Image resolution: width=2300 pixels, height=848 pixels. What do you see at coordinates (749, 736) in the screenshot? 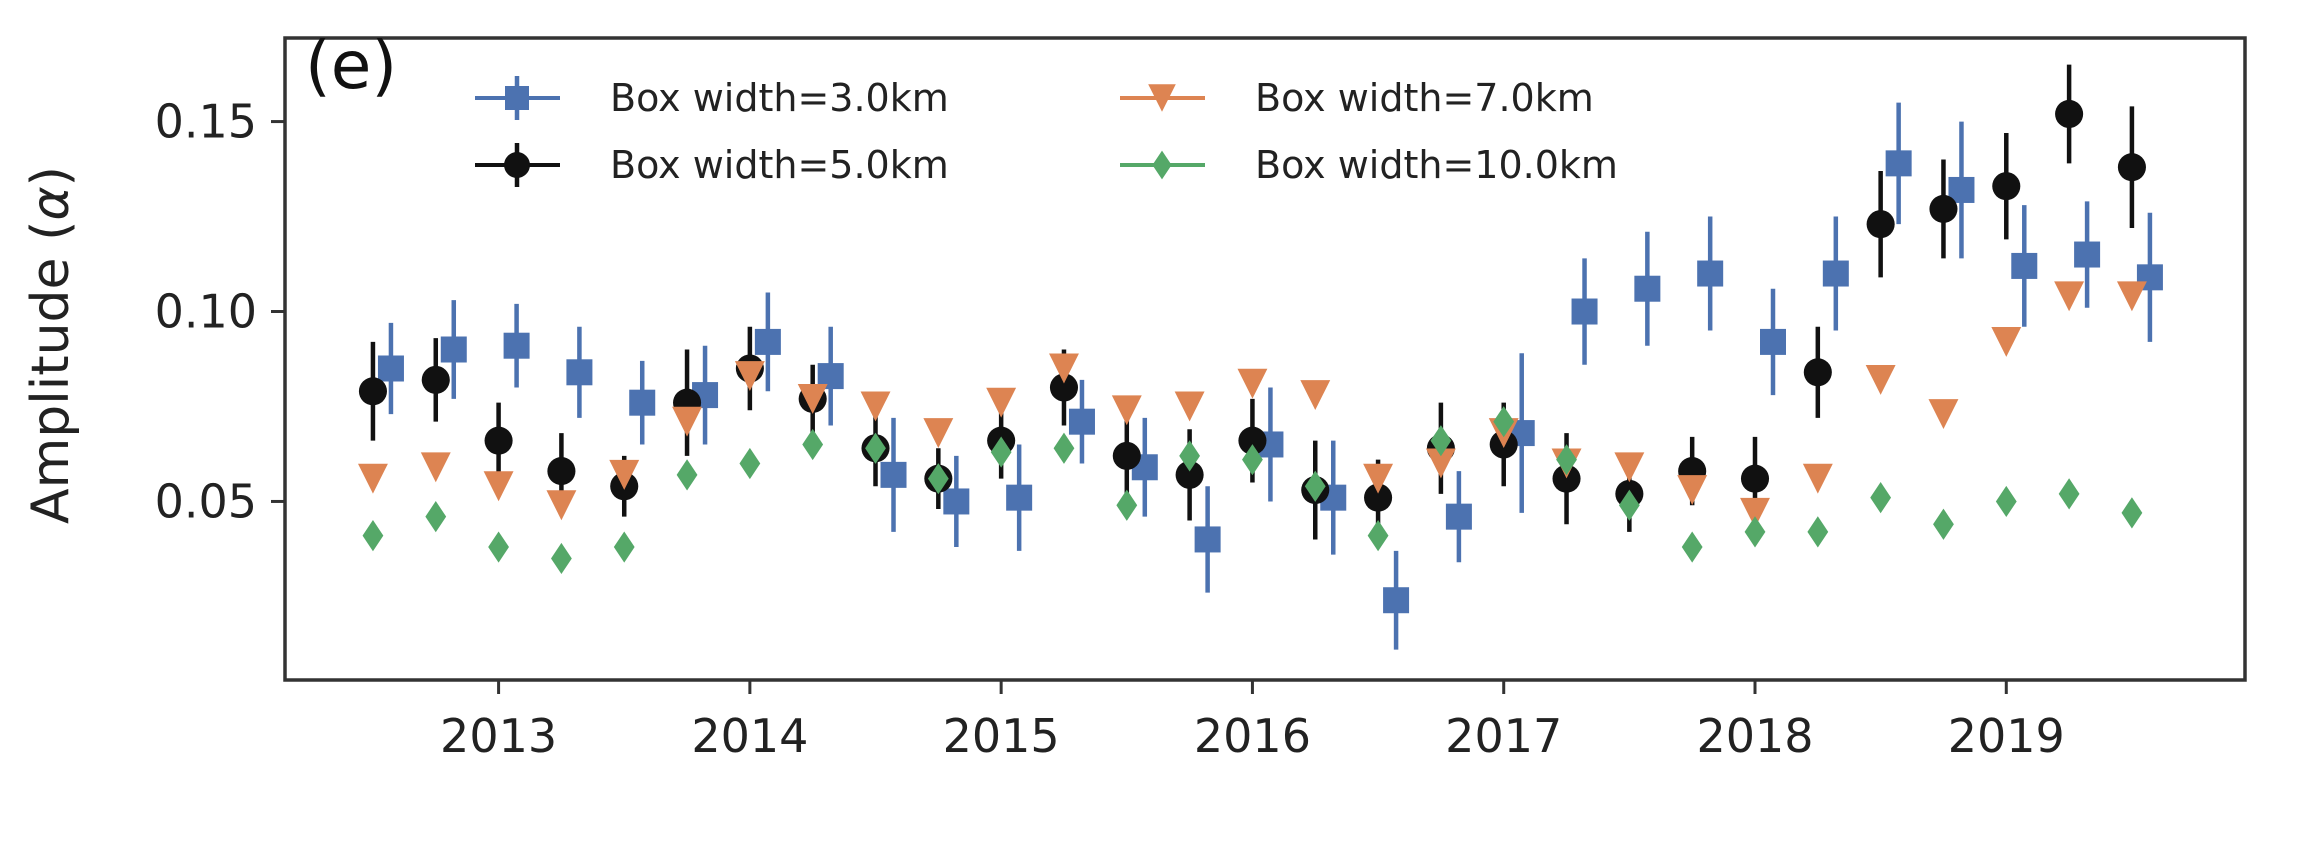
I see `x-tick-label: 2014` at bounding box center [749, 736].